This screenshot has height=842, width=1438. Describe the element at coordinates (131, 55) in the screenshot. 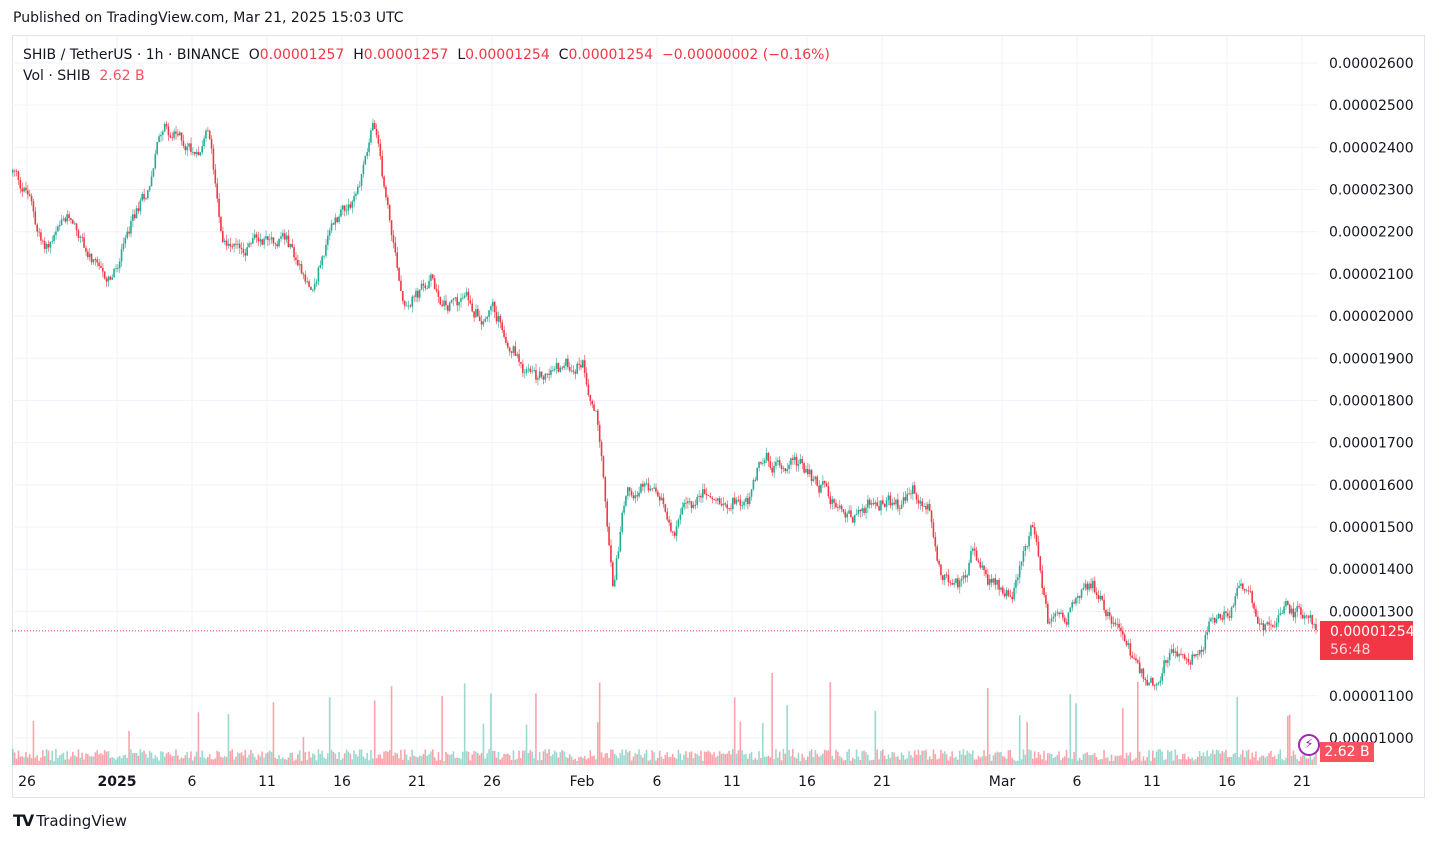

I see `symbol-title: SHIB / TetherUS · 1h · BINANCE` at that location.